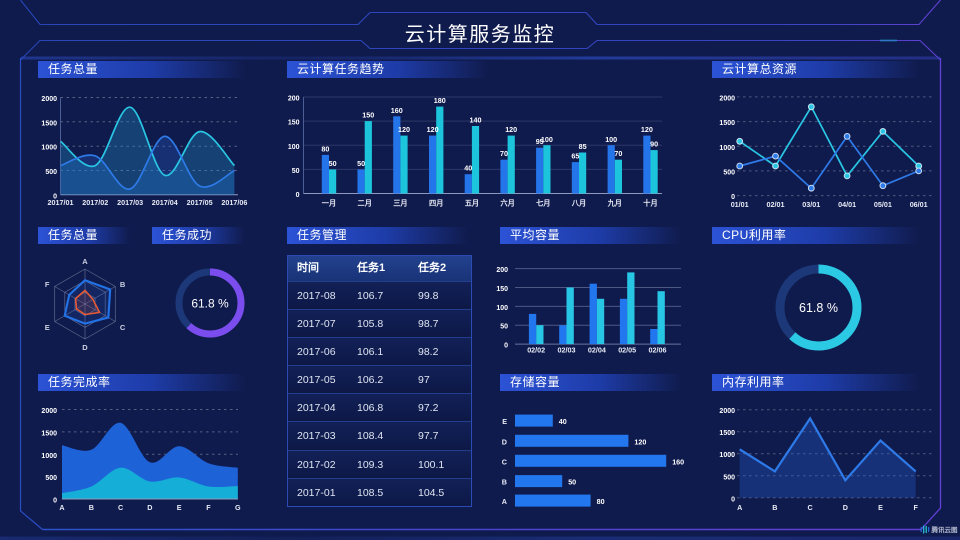 The height and width of the screenshot is (540, 960). What do you see at coordinates (654, 144) in the screenshot?
I see `svg-text: 90` at bounding box center [654, 144].